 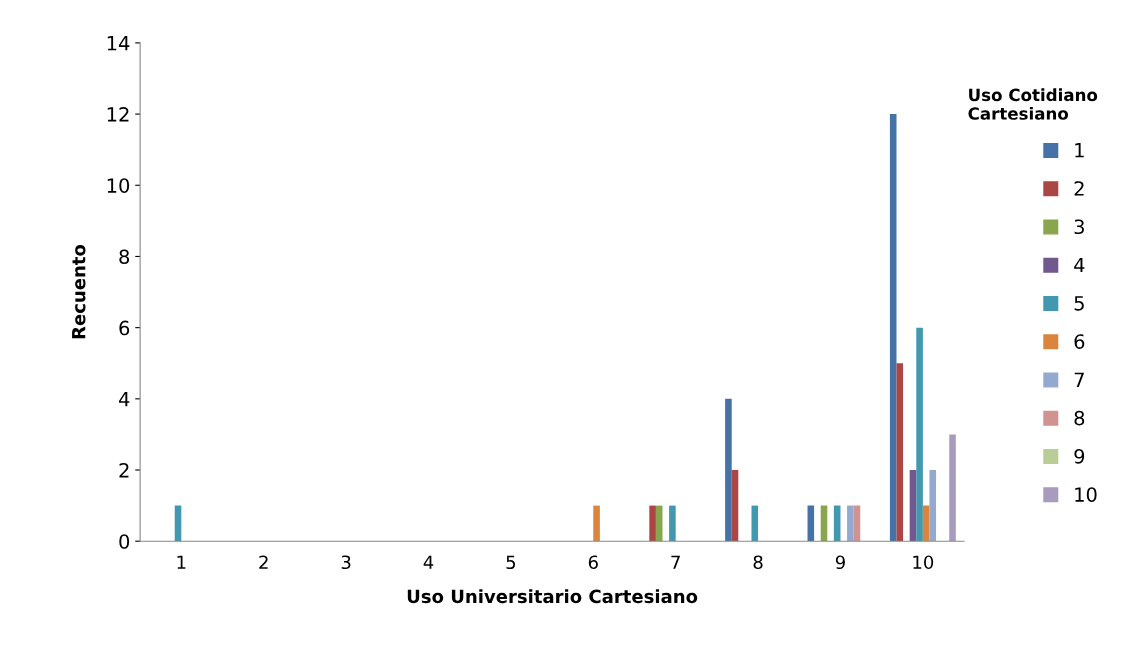 I want to click on x-axis-title: Uso Universitario Cartesiano, so click(x=552, y=596).